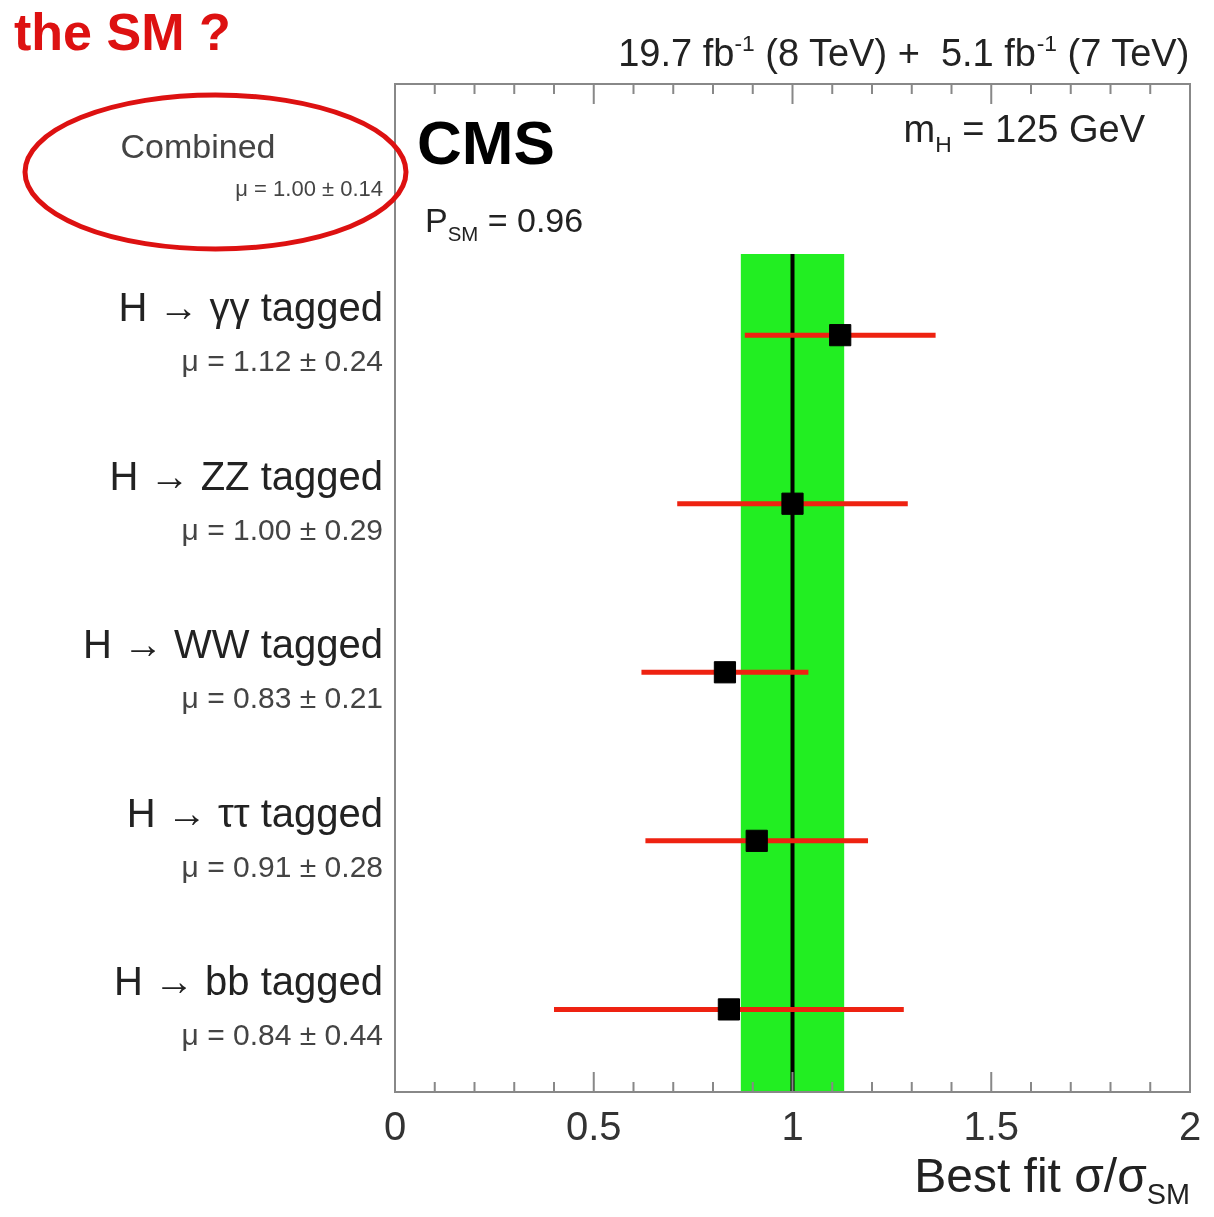 The height and width of the screenshot is (1217, 1214). I want to click on data-label: μ = 1.12 ± 0.24, so click(282, 361).